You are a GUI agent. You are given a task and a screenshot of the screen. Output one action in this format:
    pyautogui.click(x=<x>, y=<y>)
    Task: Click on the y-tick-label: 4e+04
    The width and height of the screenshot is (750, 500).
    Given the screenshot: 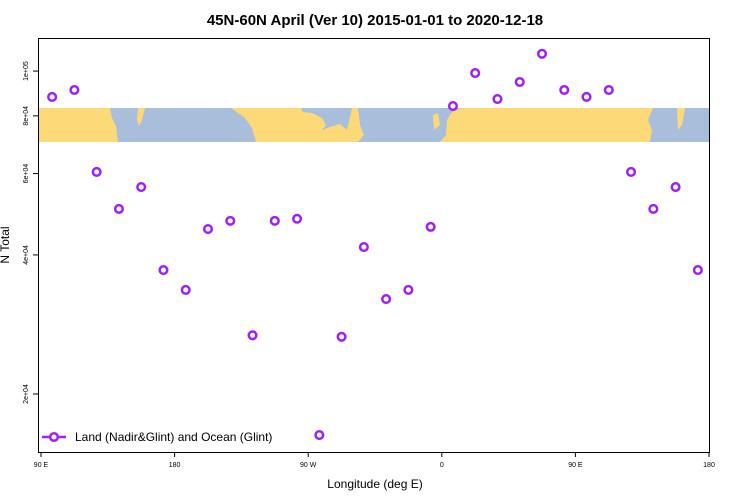 What is the action you would take?
    pyautogui.click(x=26, y=255)
    